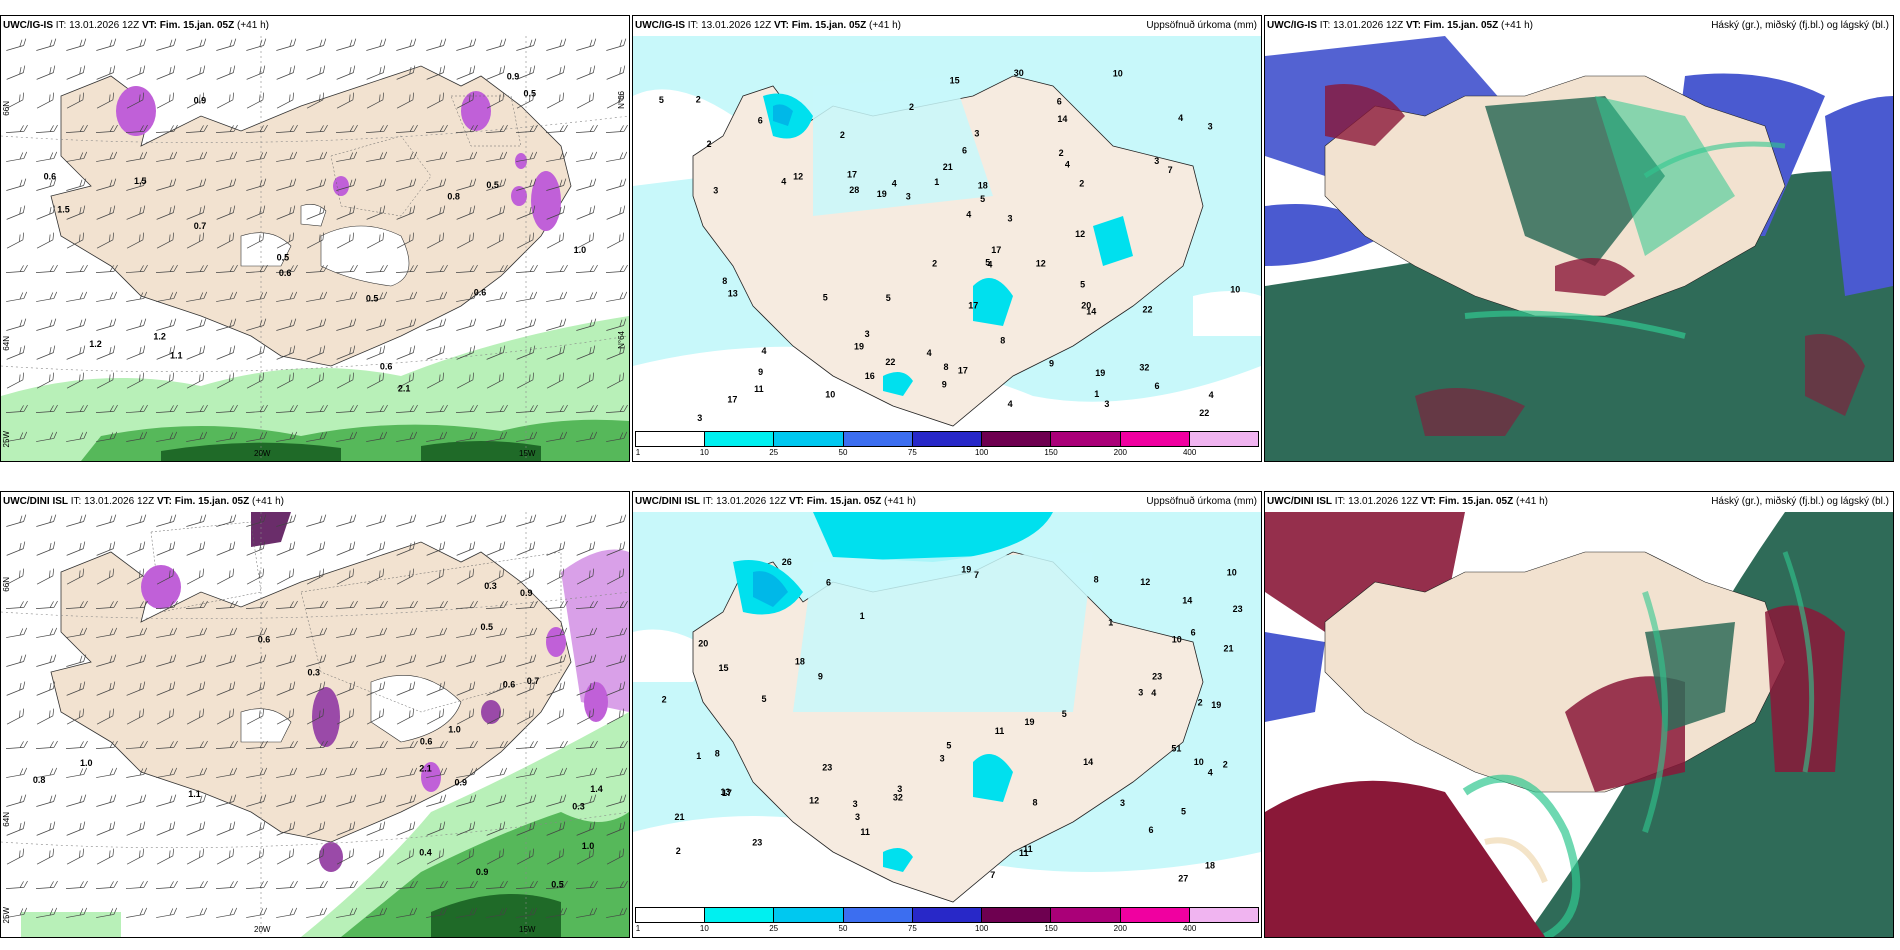  What do you see at coordinates (1120, 928) in the screenshot?
I see `colorbar-tick-label: 200` at bounding box center [1120, 928].